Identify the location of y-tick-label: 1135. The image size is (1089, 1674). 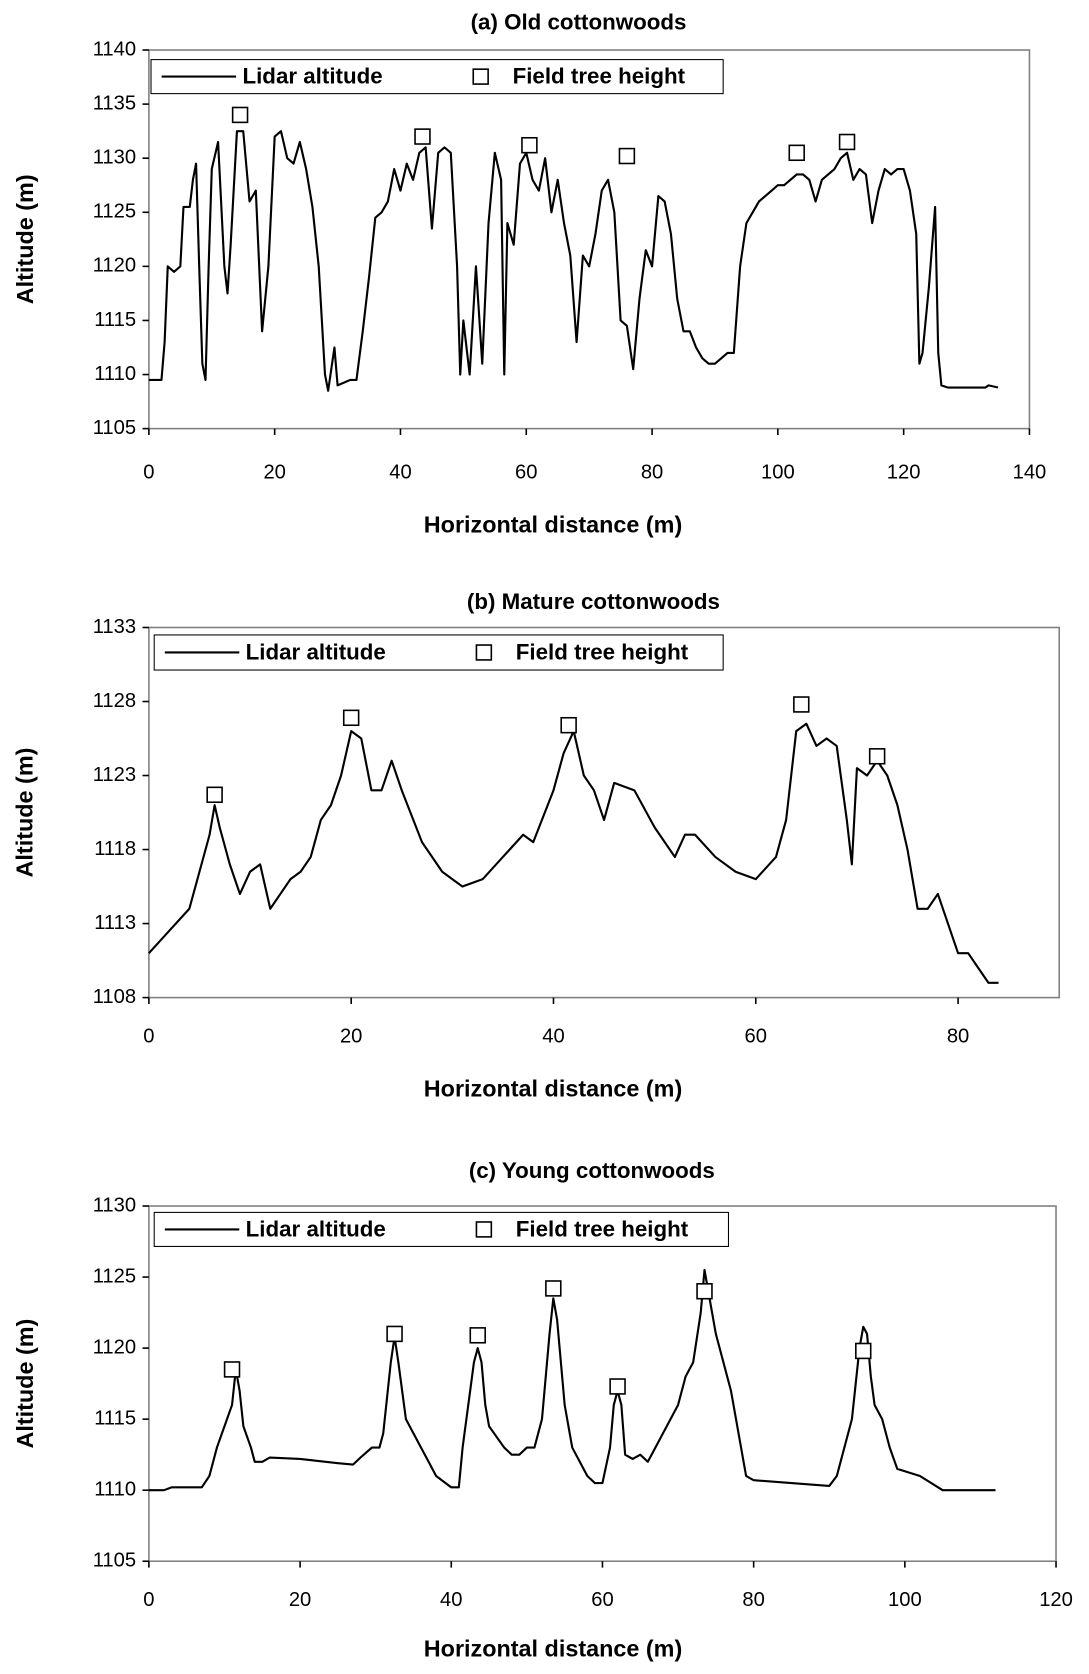
(114, 103).